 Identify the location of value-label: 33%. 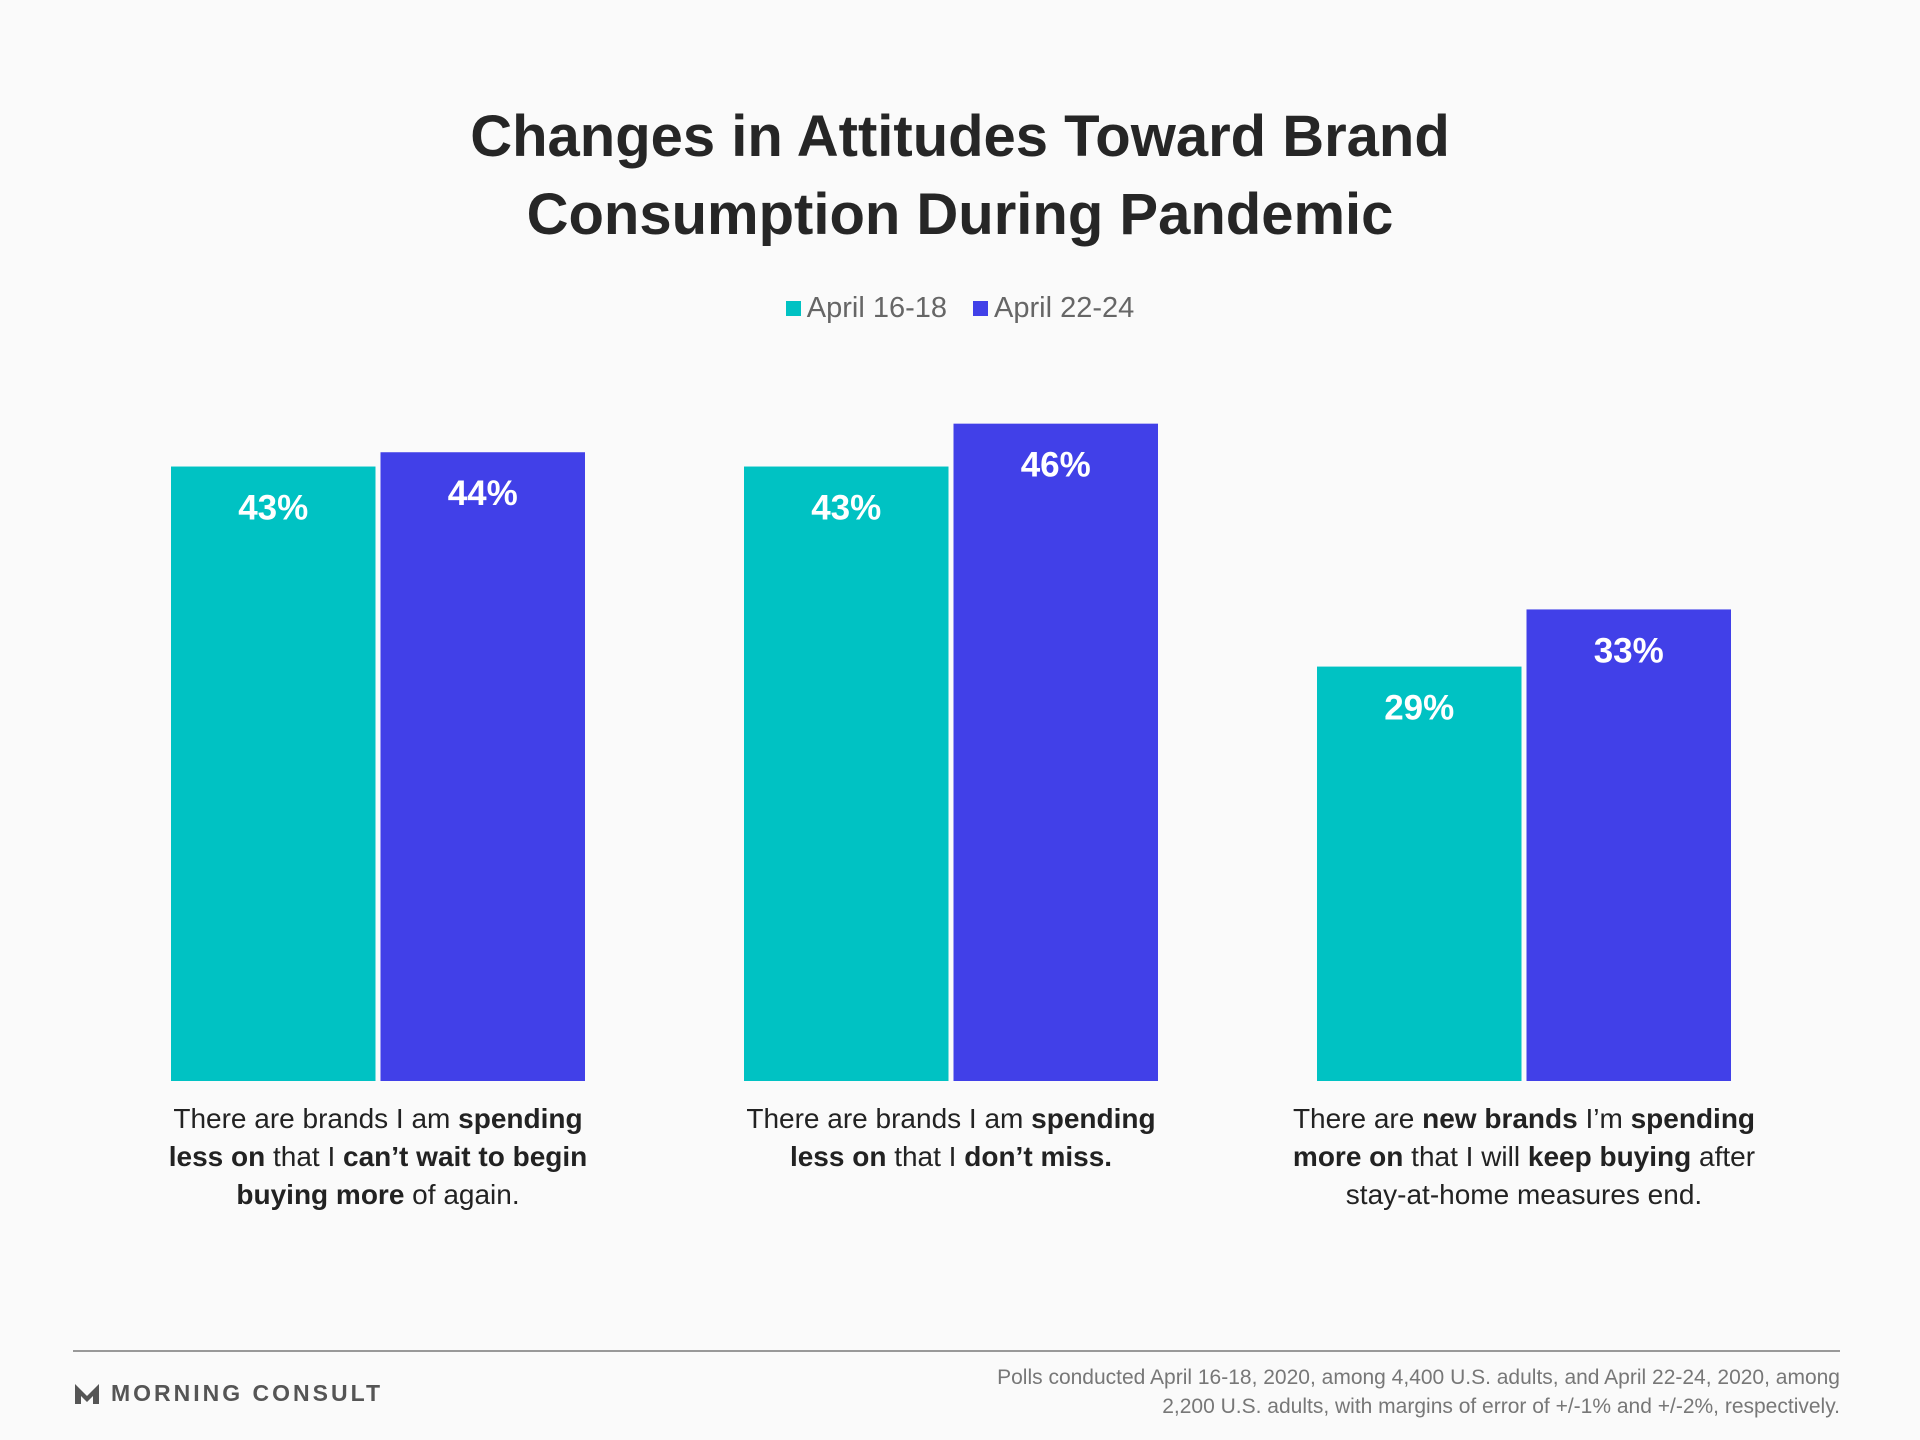
(1629, 650).